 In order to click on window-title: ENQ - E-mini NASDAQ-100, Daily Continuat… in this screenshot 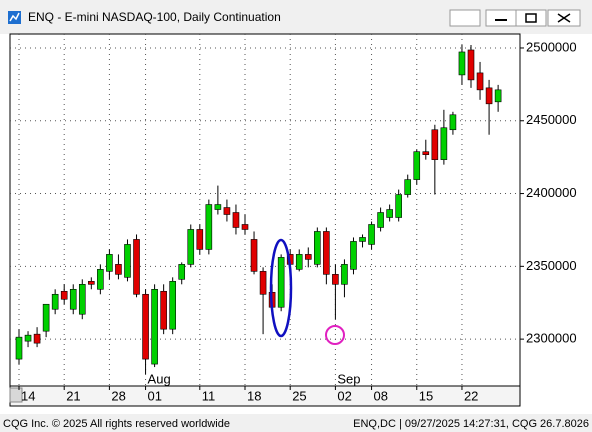, I will do `click(154, 17)`.